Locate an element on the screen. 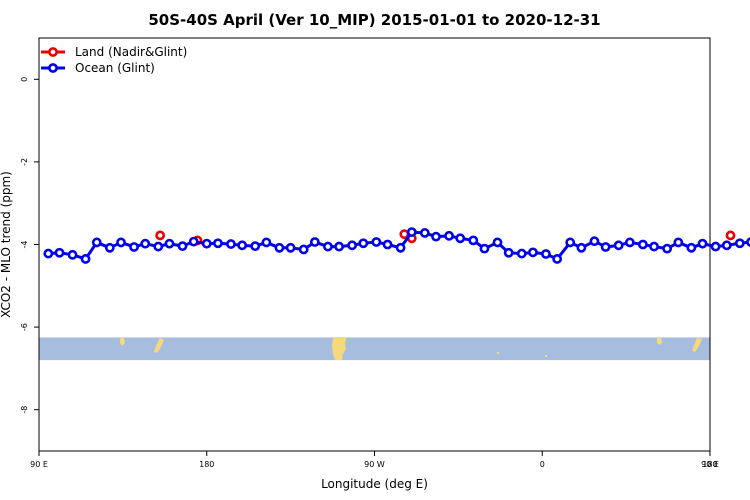 The width and height of the screenshot is (750, 500). x-tick-label: 0 is located at coordinates (542, 464).